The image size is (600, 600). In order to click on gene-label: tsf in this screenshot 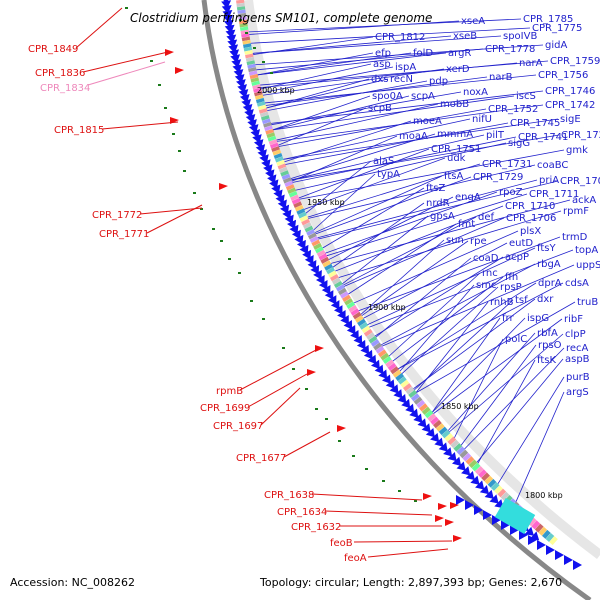, I will do `click(521, 300)`.